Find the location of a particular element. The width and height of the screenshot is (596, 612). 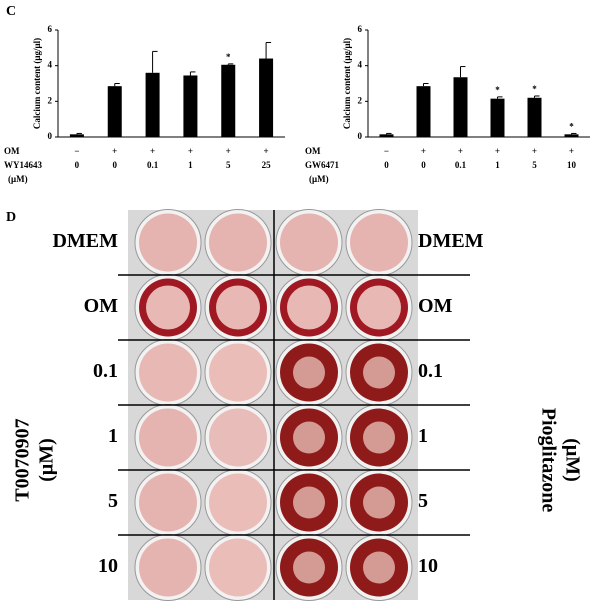

axis-label: Pioglitazone is located at coordinates (548, 460).